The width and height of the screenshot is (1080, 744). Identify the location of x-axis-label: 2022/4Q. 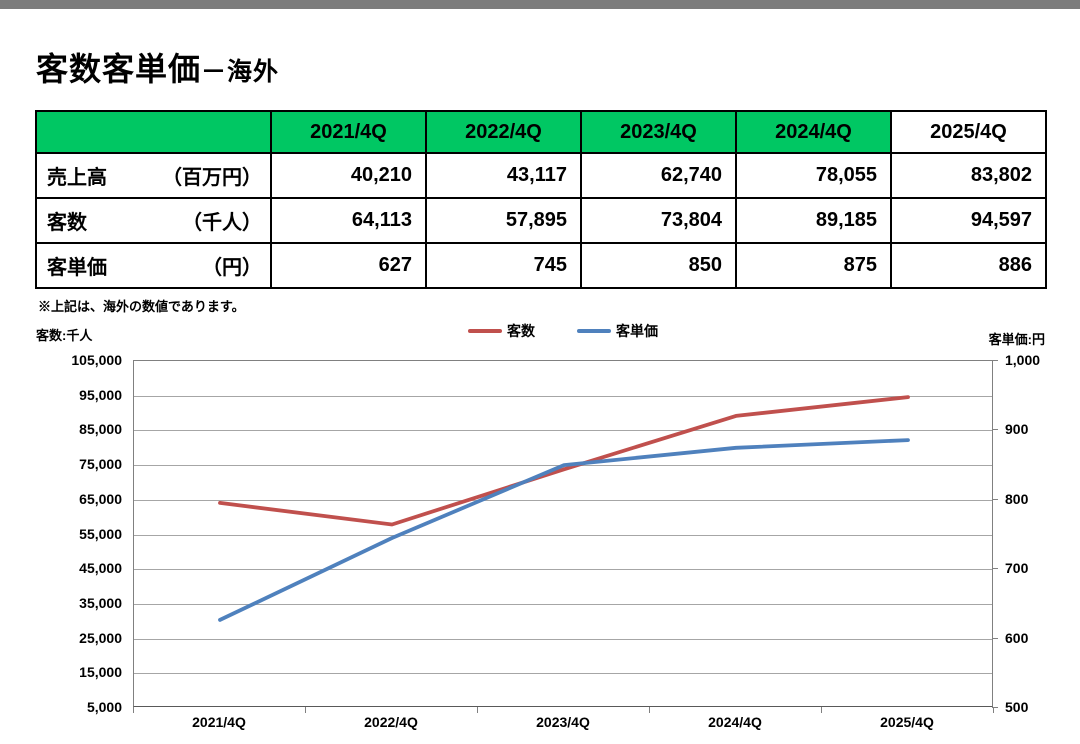
(391, 722).